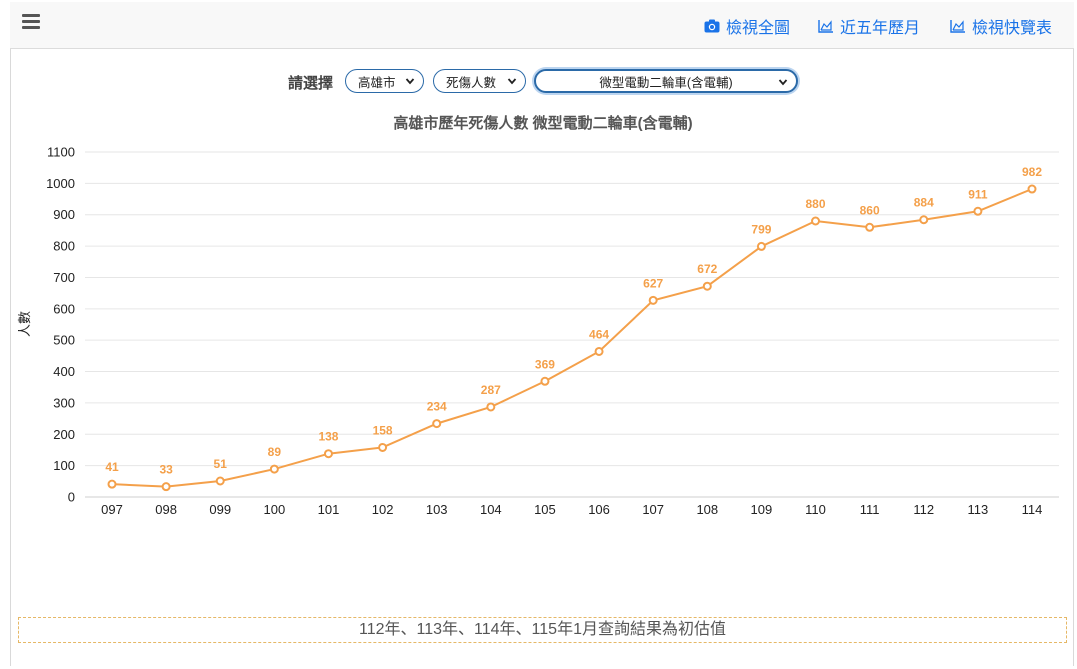 This screenshot has height=669, width=1077. Describe the element at coordinates (220, 509) in the screenshot. I see `x-tick-label: 099` at that location.